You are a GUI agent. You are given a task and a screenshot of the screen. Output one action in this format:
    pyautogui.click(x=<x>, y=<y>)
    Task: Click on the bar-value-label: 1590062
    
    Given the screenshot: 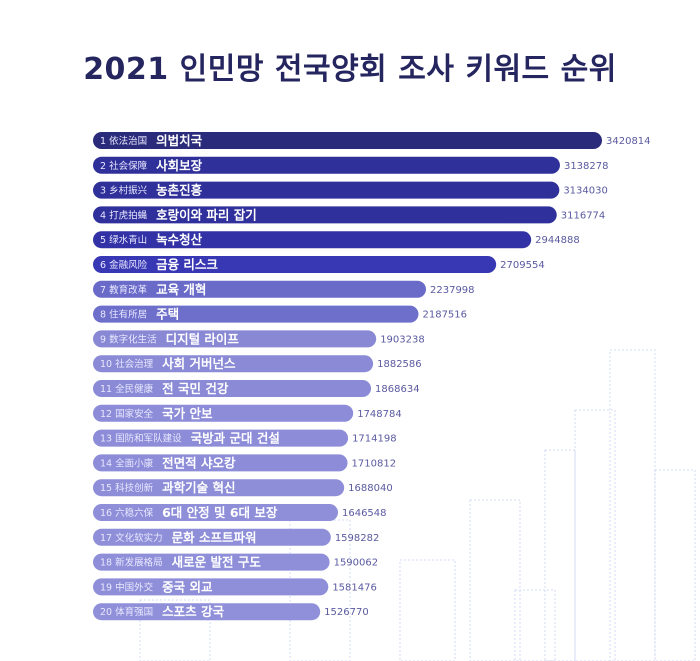 What is the action you would take?
    pyautogui.click(x=356, y=563)
    